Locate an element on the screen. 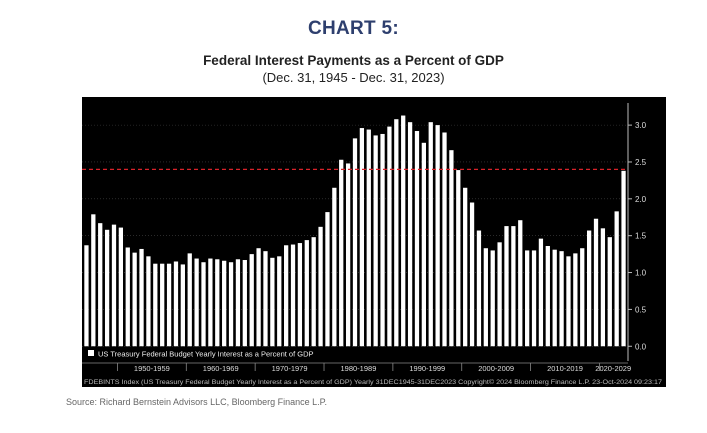 This screenshot has height=433, width=707. y-tick-label: 0.5 is located at coordinates (641, 309).